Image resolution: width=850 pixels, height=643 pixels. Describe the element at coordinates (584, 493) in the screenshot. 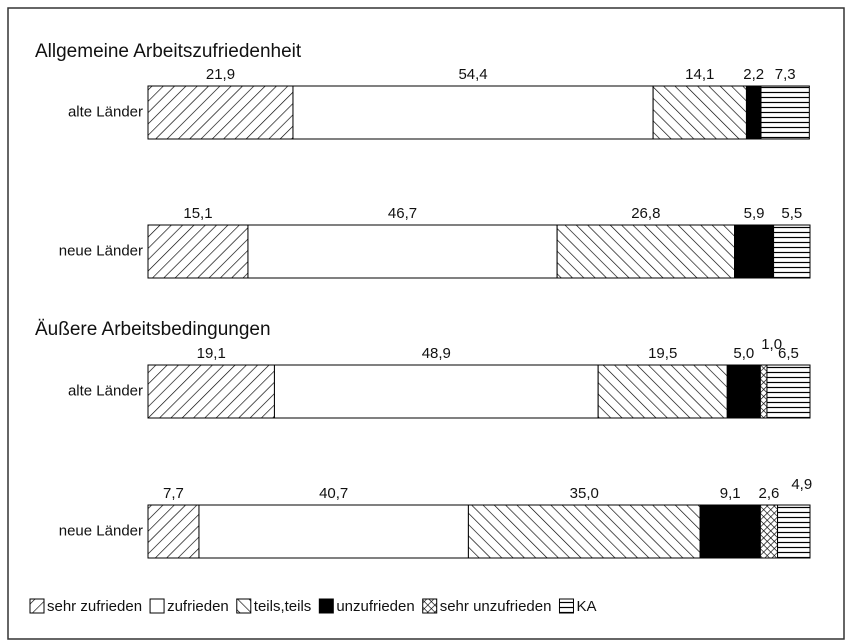

I see `value-label: 35,0` at that location.